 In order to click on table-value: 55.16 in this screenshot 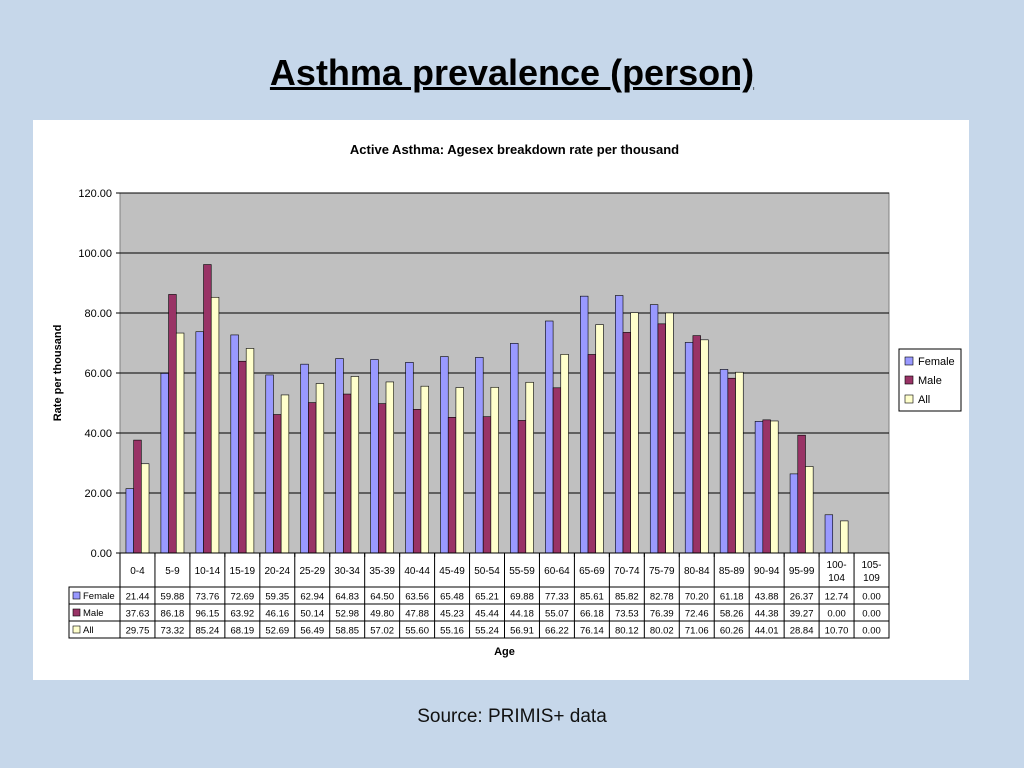, I will do `click(452, 631)`.